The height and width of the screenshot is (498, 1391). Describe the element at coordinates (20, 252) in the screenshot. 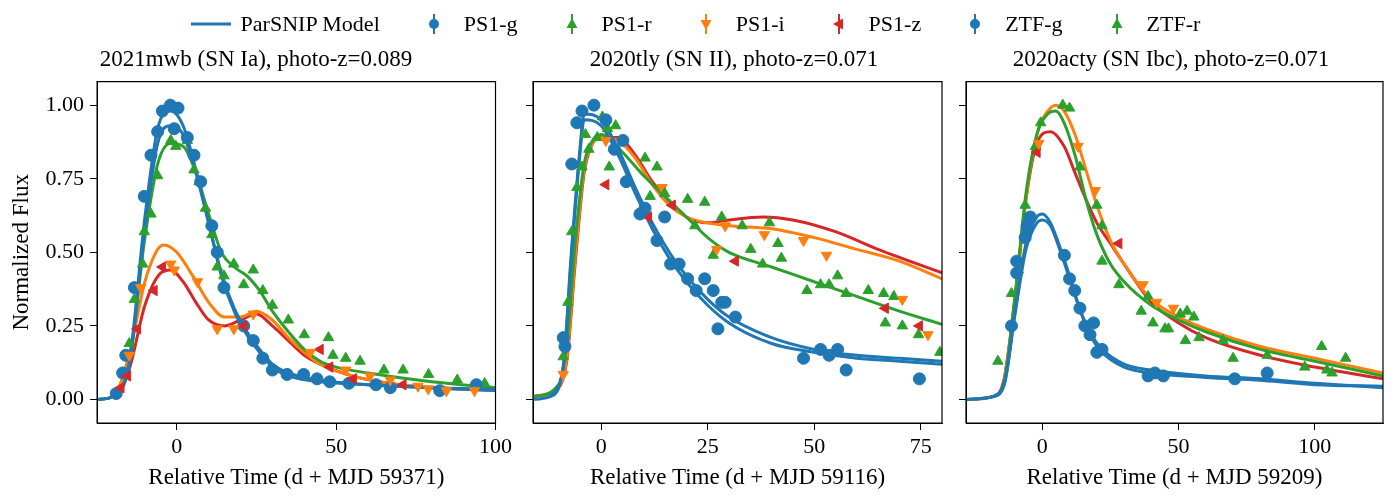

I see `y-axis-title: Normalized Flux` at that location.